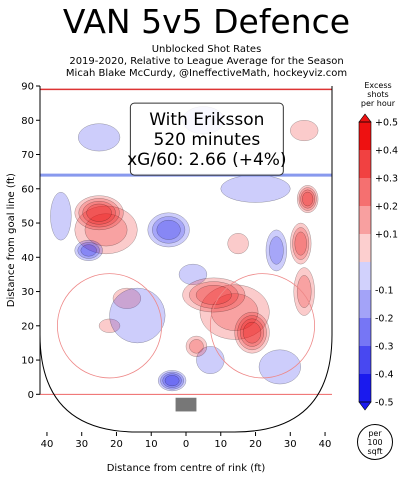 The width and height of the screenshot is (413, 480). What do you see at coordinates (375, 433) in the screenshot?
I see `unit-badge-line-1: per` at bounding box center [375, 433].